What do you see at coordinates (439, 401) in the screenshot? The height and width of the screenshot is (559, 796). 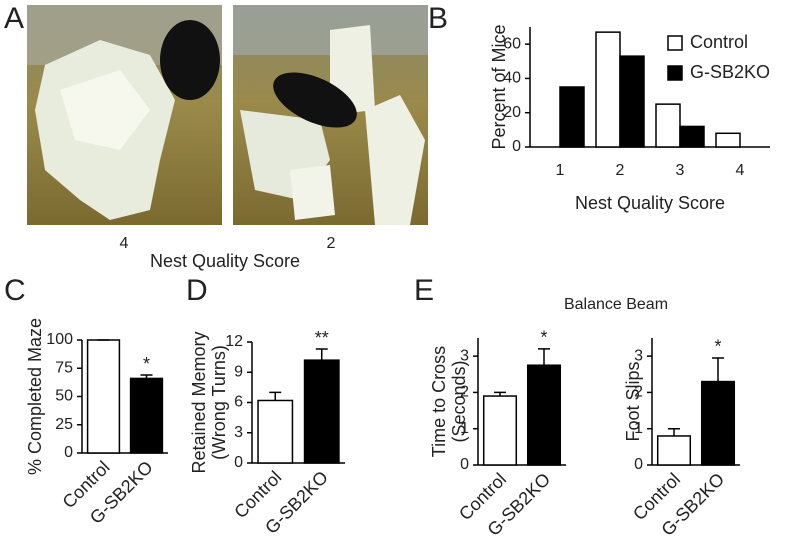 I see `y-axis-label: Time to Cross` at bounding box center [439, 401].